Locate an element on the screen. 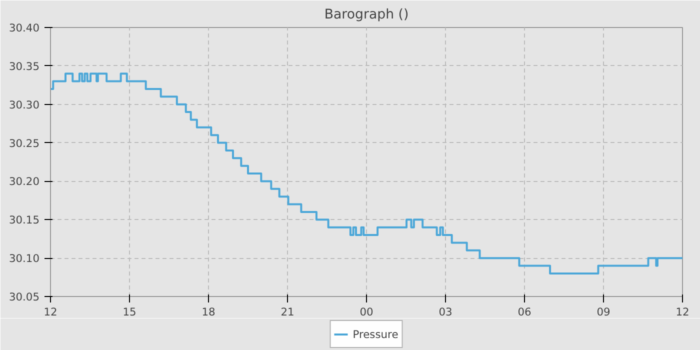  x-tick-label: 03 is located at coordinates (445, 312).